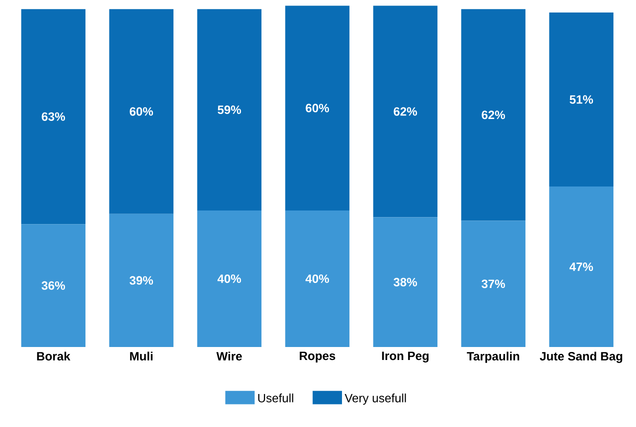 This screenshot has height=427, width=636. I want to click on x-tick-label: Iron Peg, so click(405, 357).